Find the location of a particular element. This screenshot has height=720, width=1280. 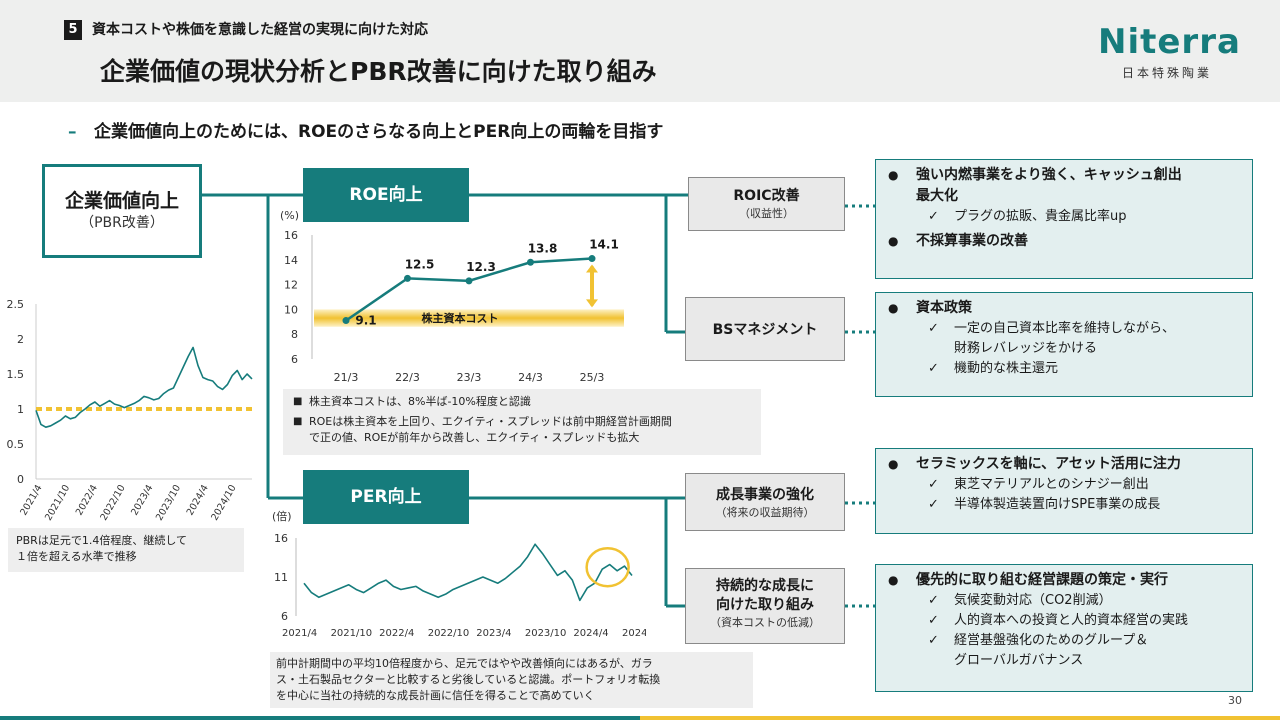

roe-ytick-3: 12 is located at coordinates (291, 285).